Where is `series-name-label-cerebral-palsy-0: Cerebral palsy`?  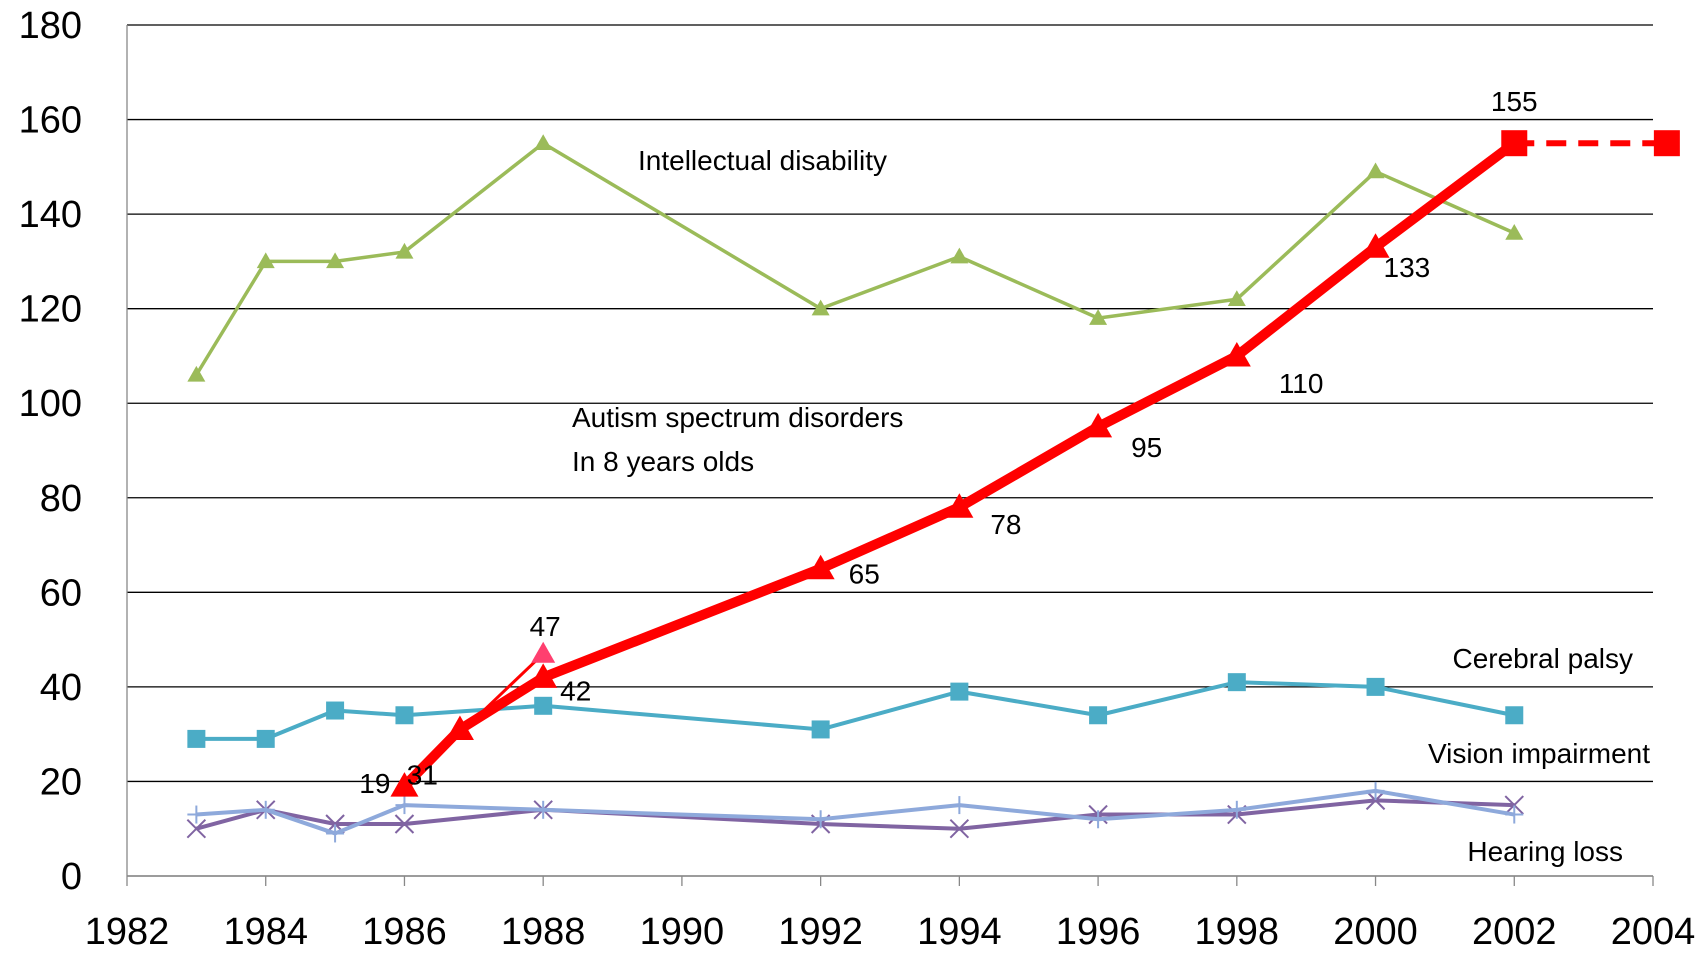
series-name-label-cerebral-palsy-0: Cerebral palsy is located at coordinates (1542, 658).